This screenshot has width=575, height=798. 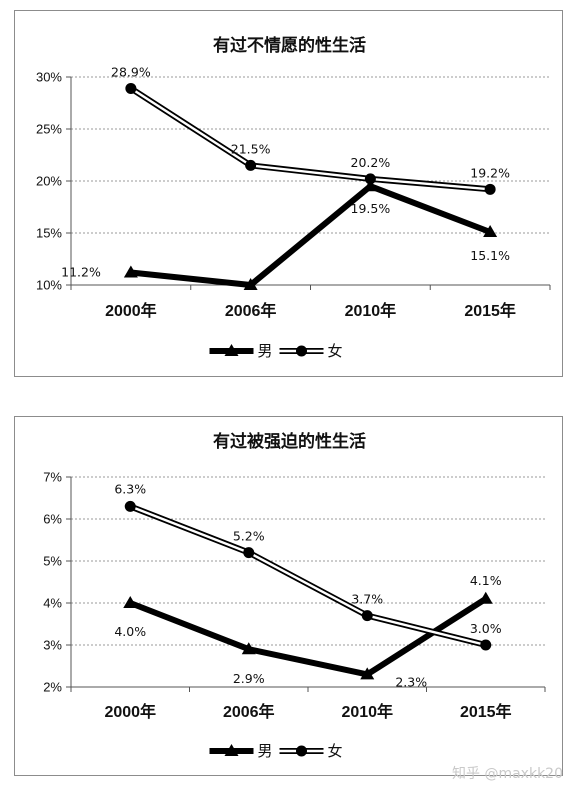 I want to click on y-tick-label: 30%, so click(x=49, y=77).